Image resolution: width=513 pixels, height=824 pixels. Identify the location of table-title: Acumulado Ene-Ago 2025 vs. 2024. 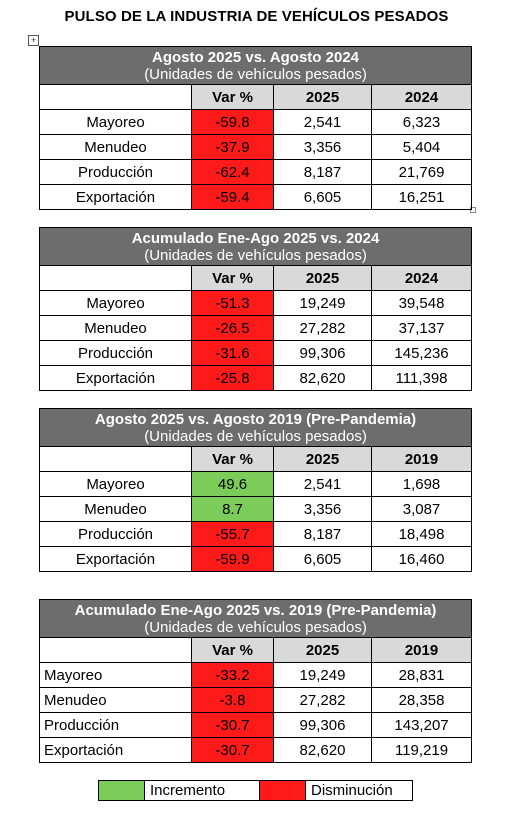
(255, 238).